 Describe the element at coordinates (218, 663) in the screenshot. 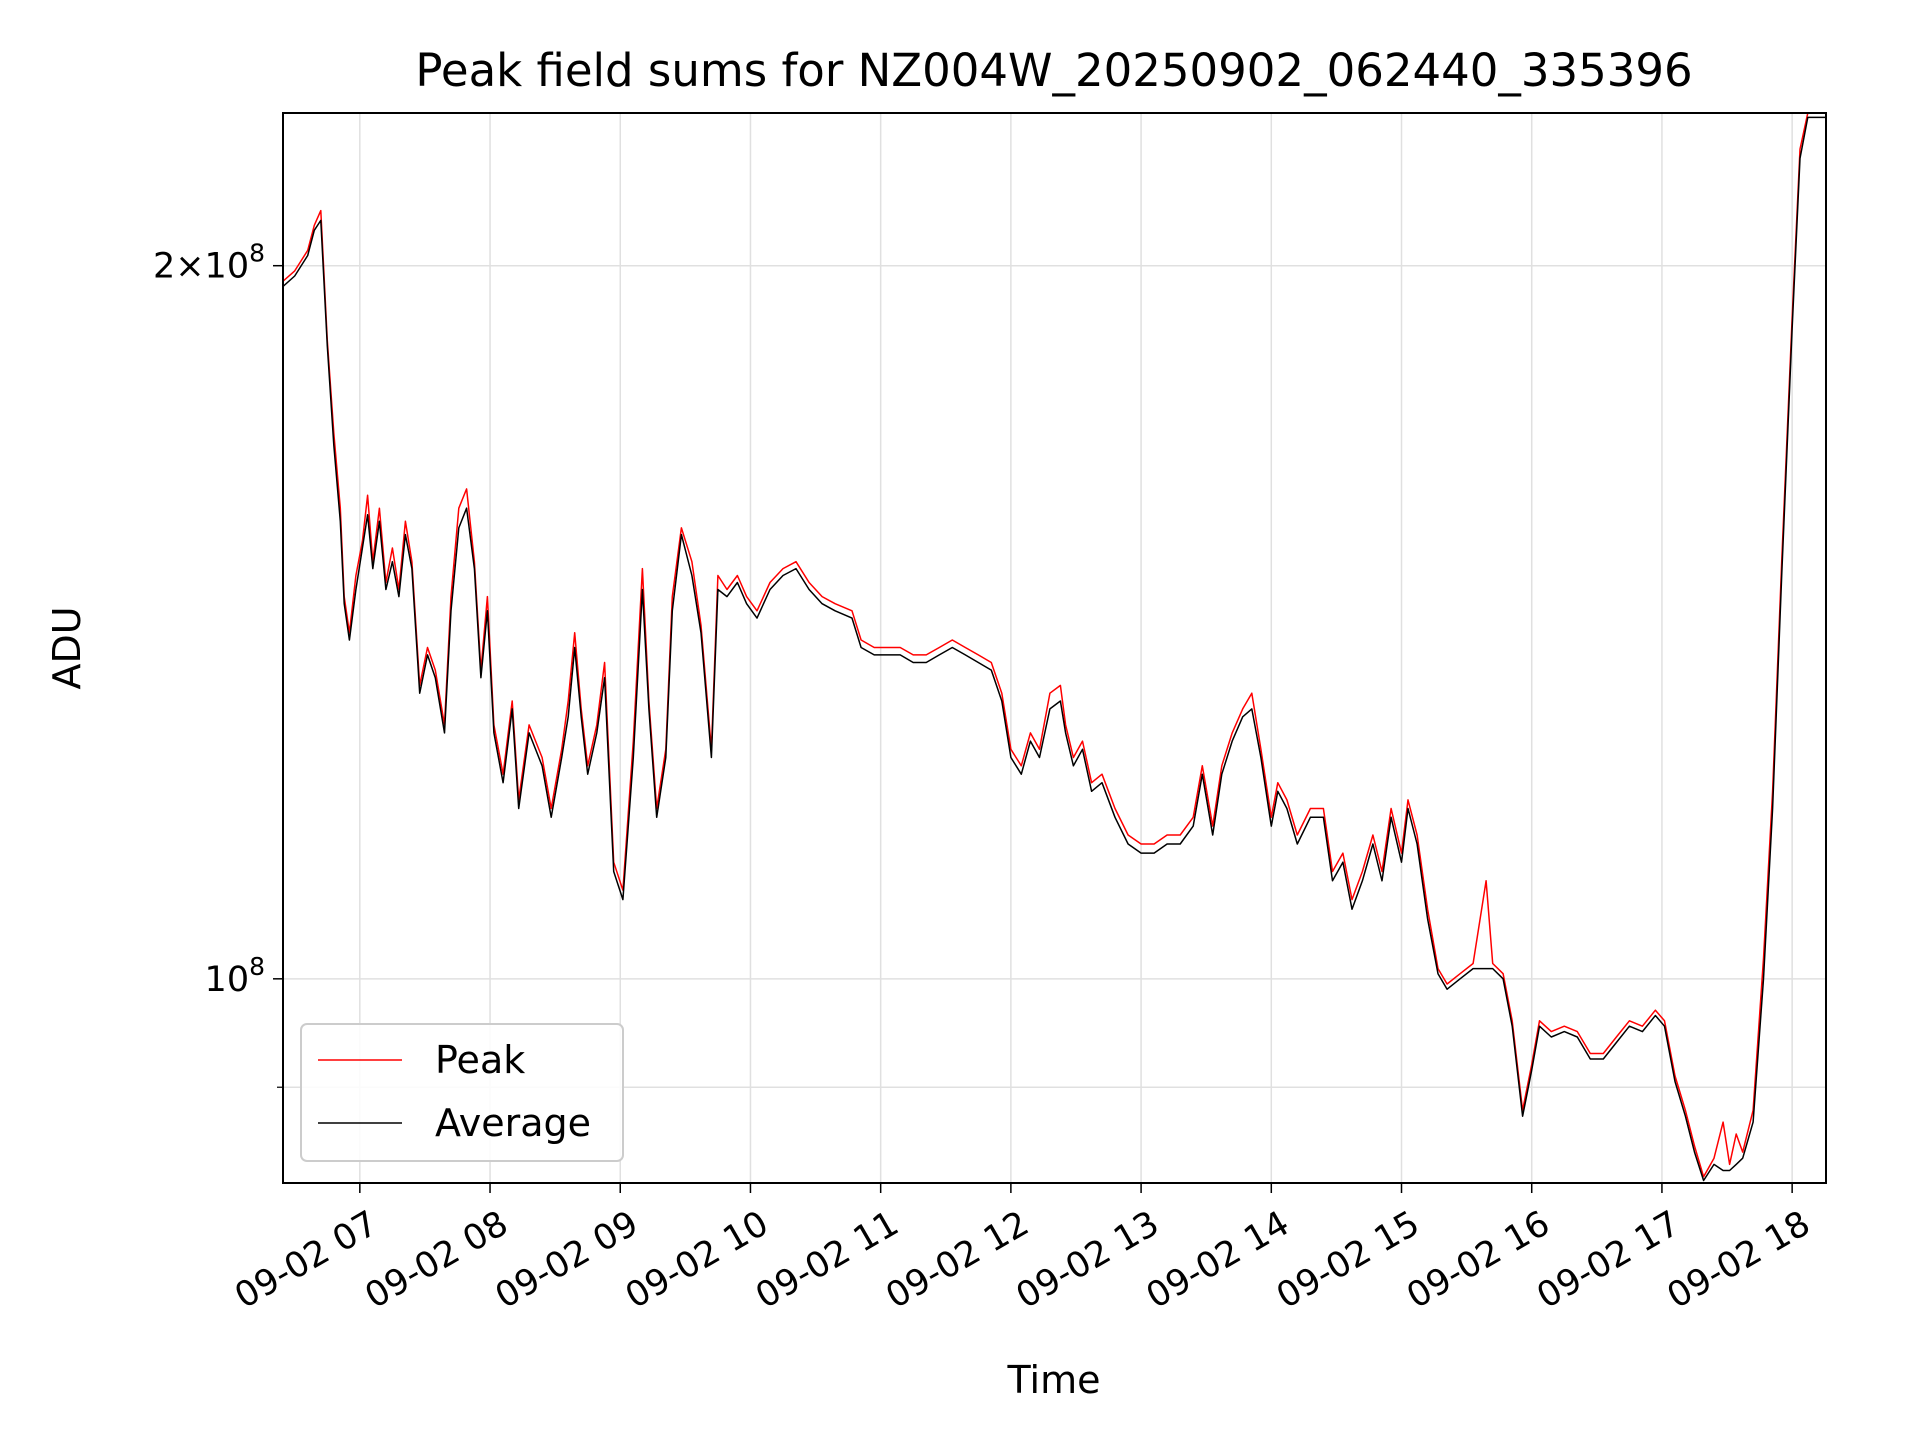

I see `y-axis-ticks: 108 2×108` at that location.